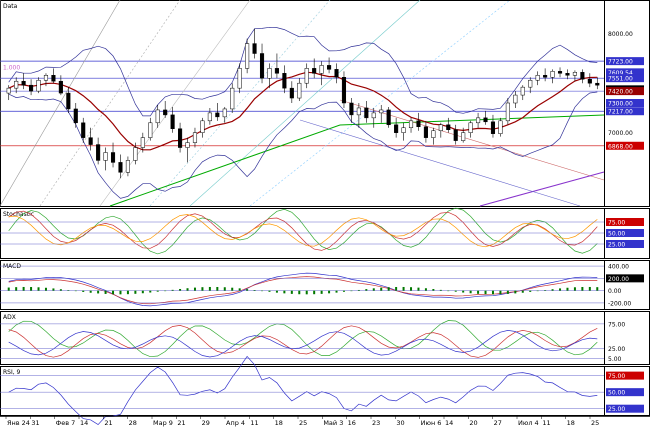 This screenshot has height=427, width=650. Describe the element at coordinates (625, 323) in the screenshot. I see `adx-axis-label: 75.00` at that location.